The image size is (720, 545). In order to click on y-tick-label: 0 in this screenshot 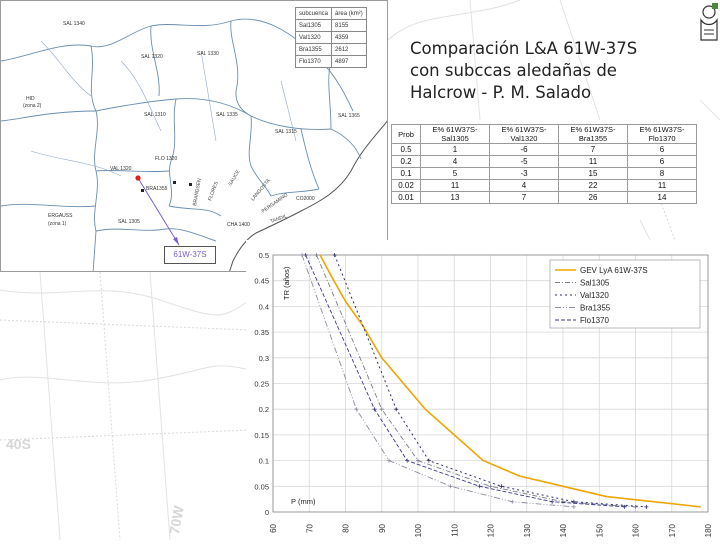, I will do `click(267, 512)`.